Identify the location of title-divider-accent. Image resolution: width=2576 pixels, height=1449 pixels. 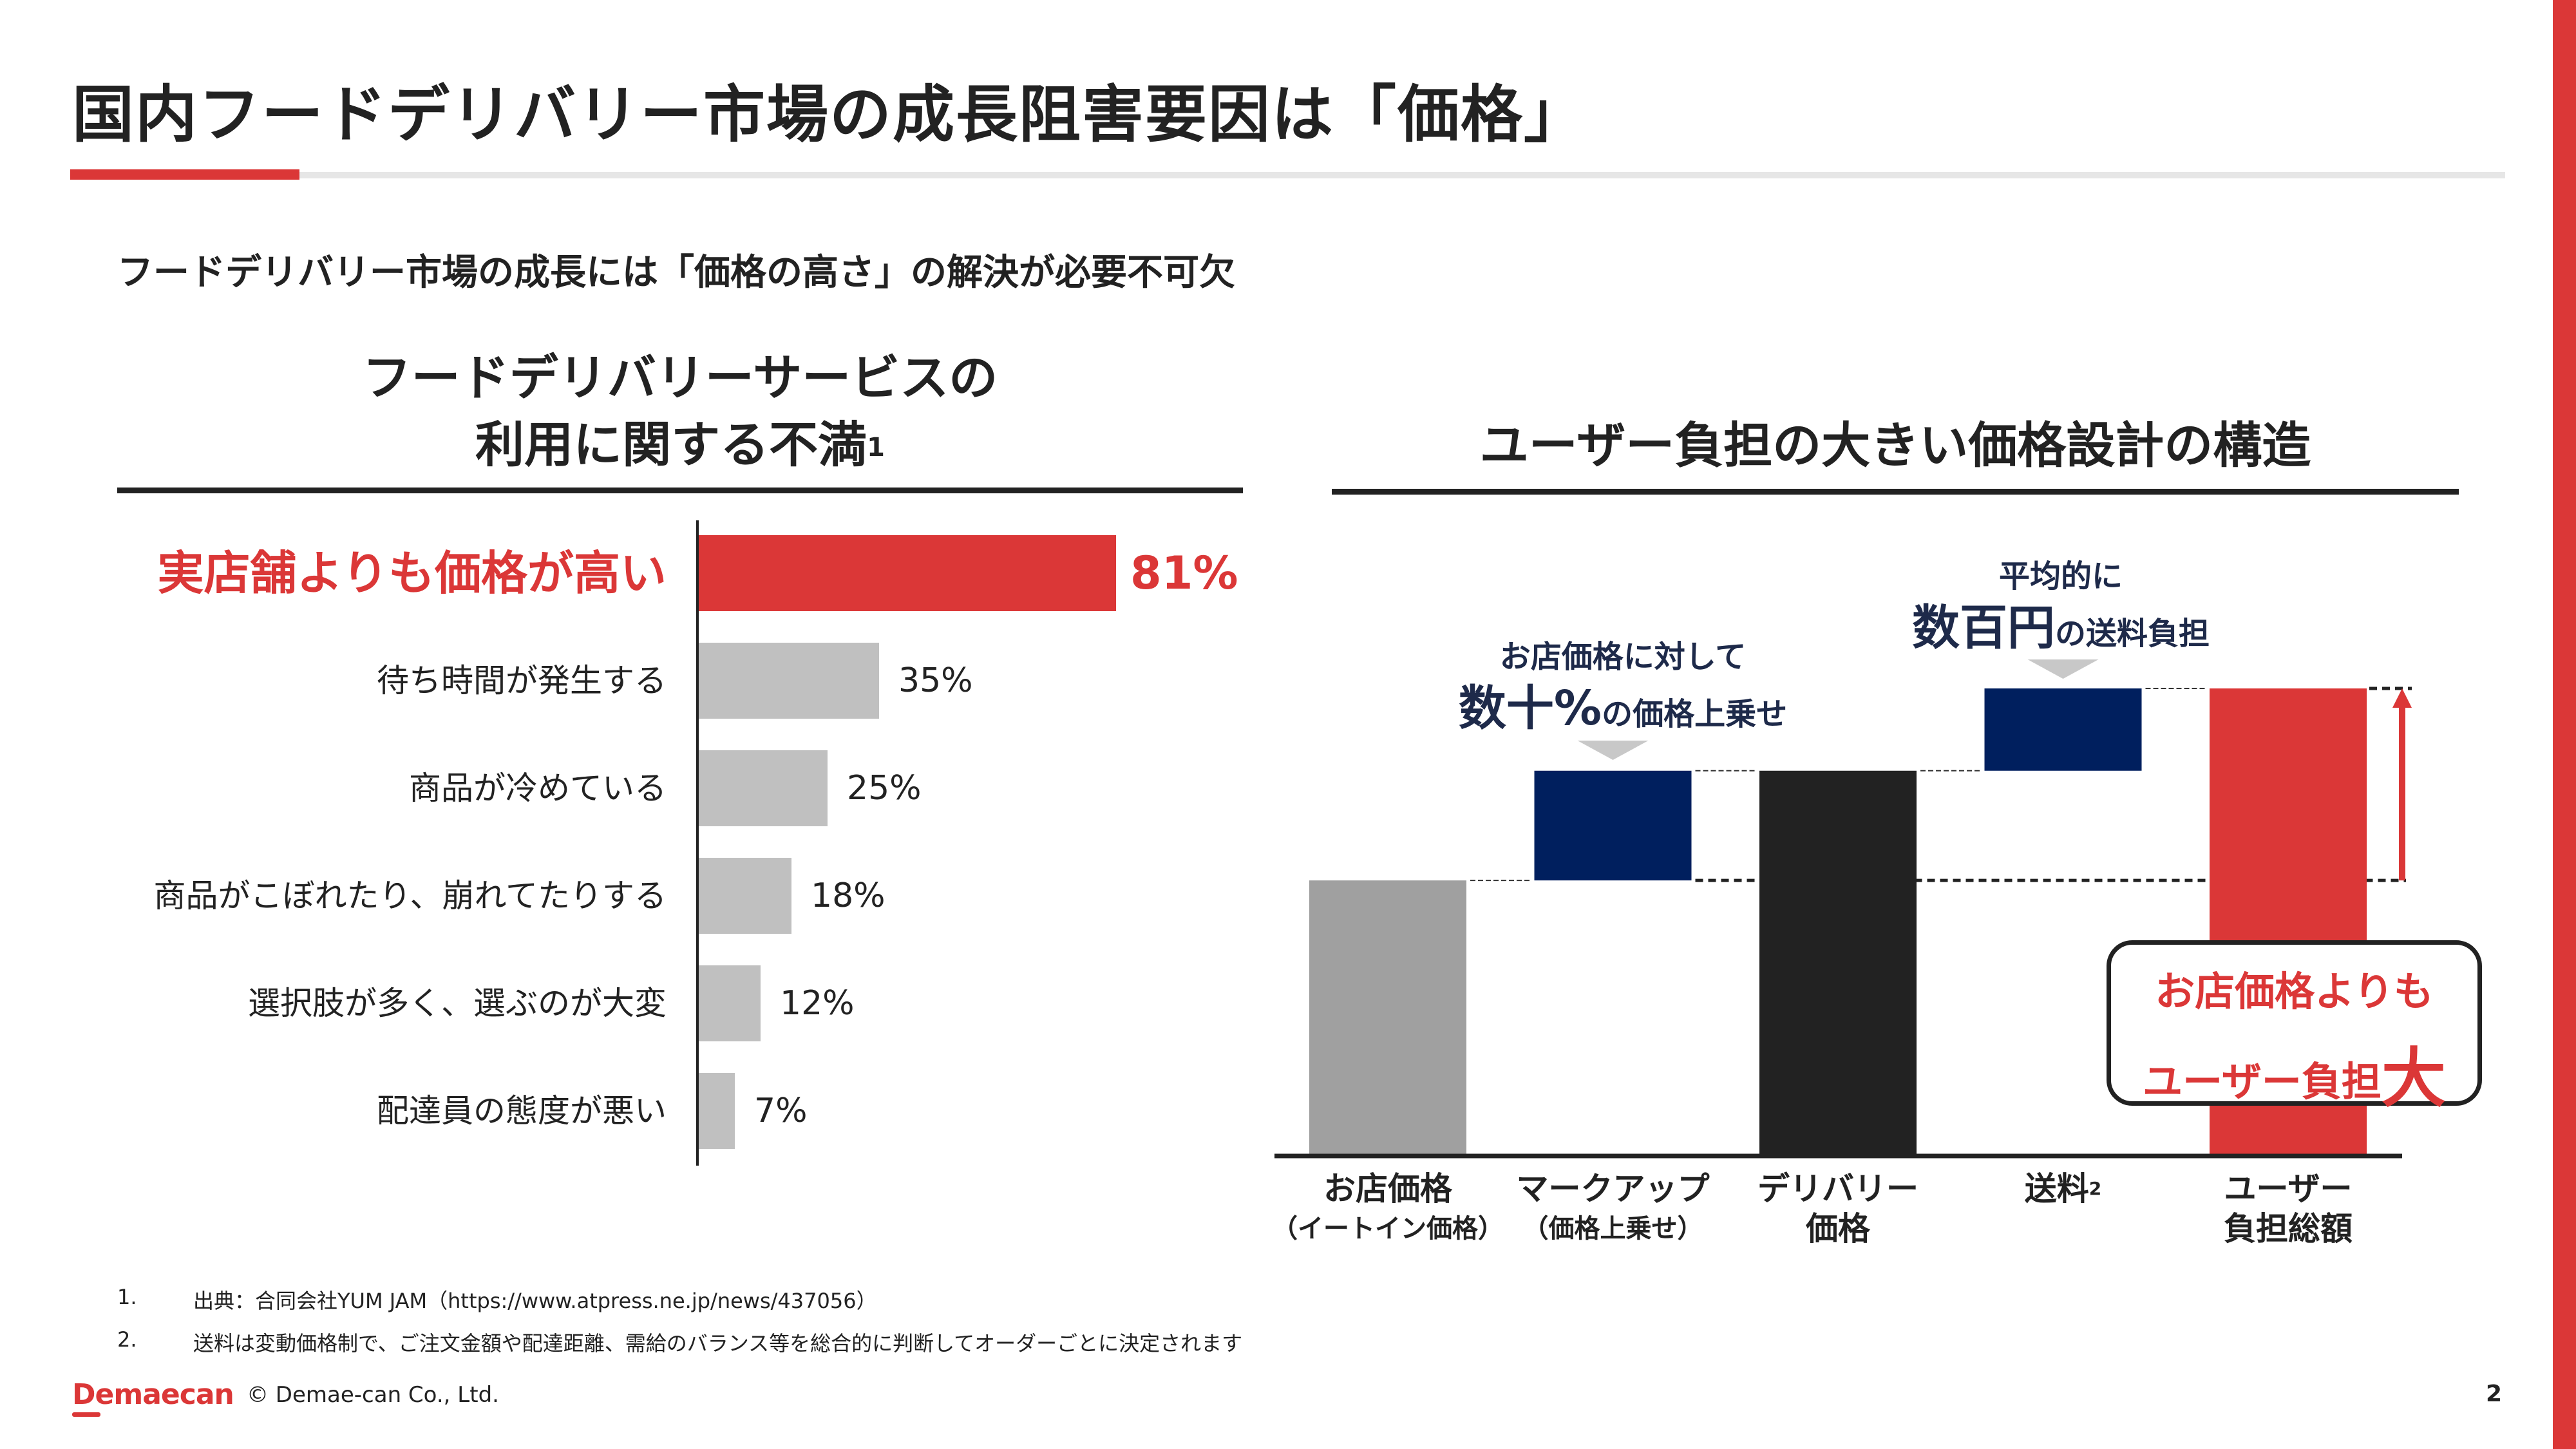
(184, 175).